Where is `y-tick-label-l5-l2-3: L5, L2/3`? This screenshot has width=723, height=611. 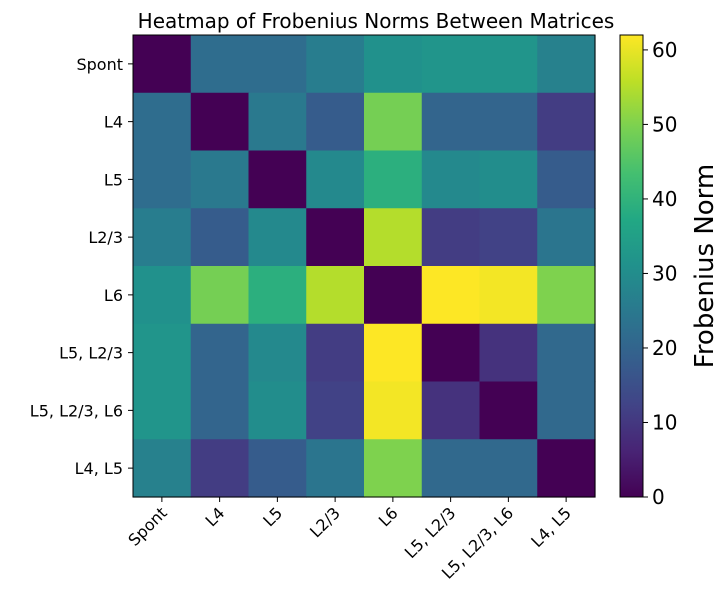 y-tick-label-l5-l2-3: L5, L2/3 is located at coordinates (91, 353).